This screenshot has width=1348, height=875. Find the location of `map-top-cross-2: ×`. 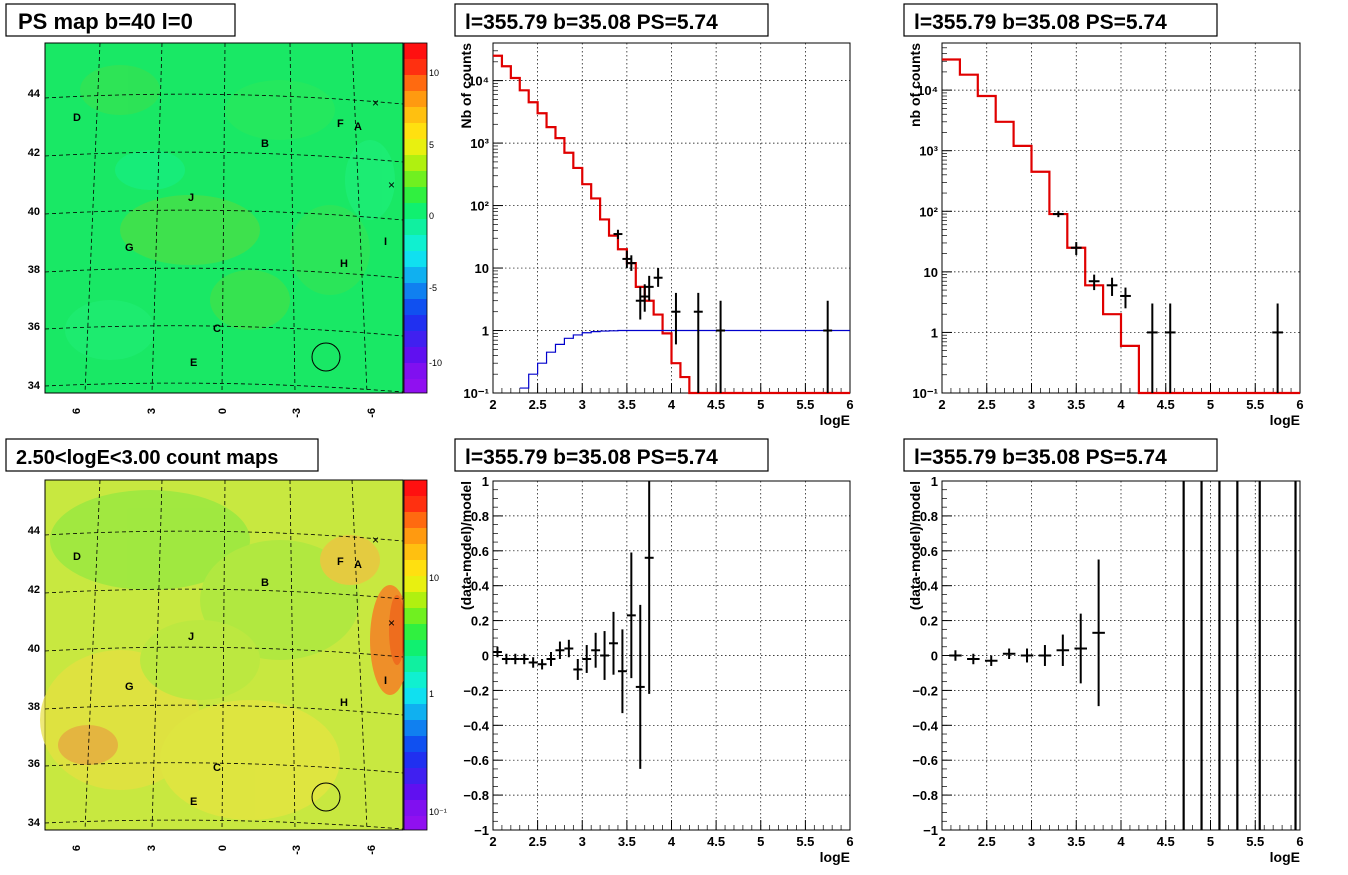

map-top-cross-2: × is located at coordinates (391, 185).